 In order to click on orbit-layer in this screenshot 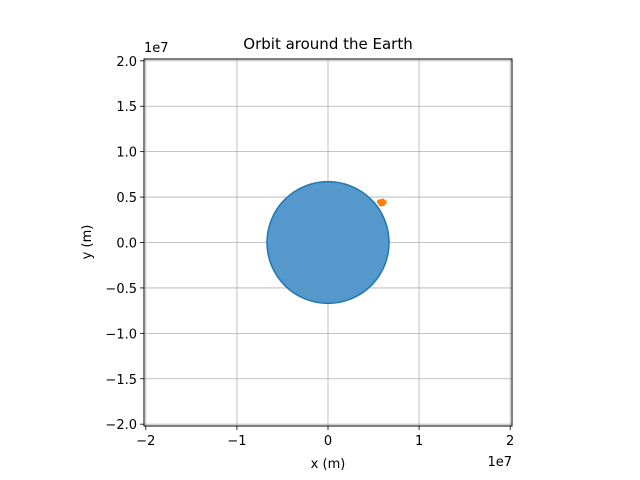, I will do `click(381, 202)`.